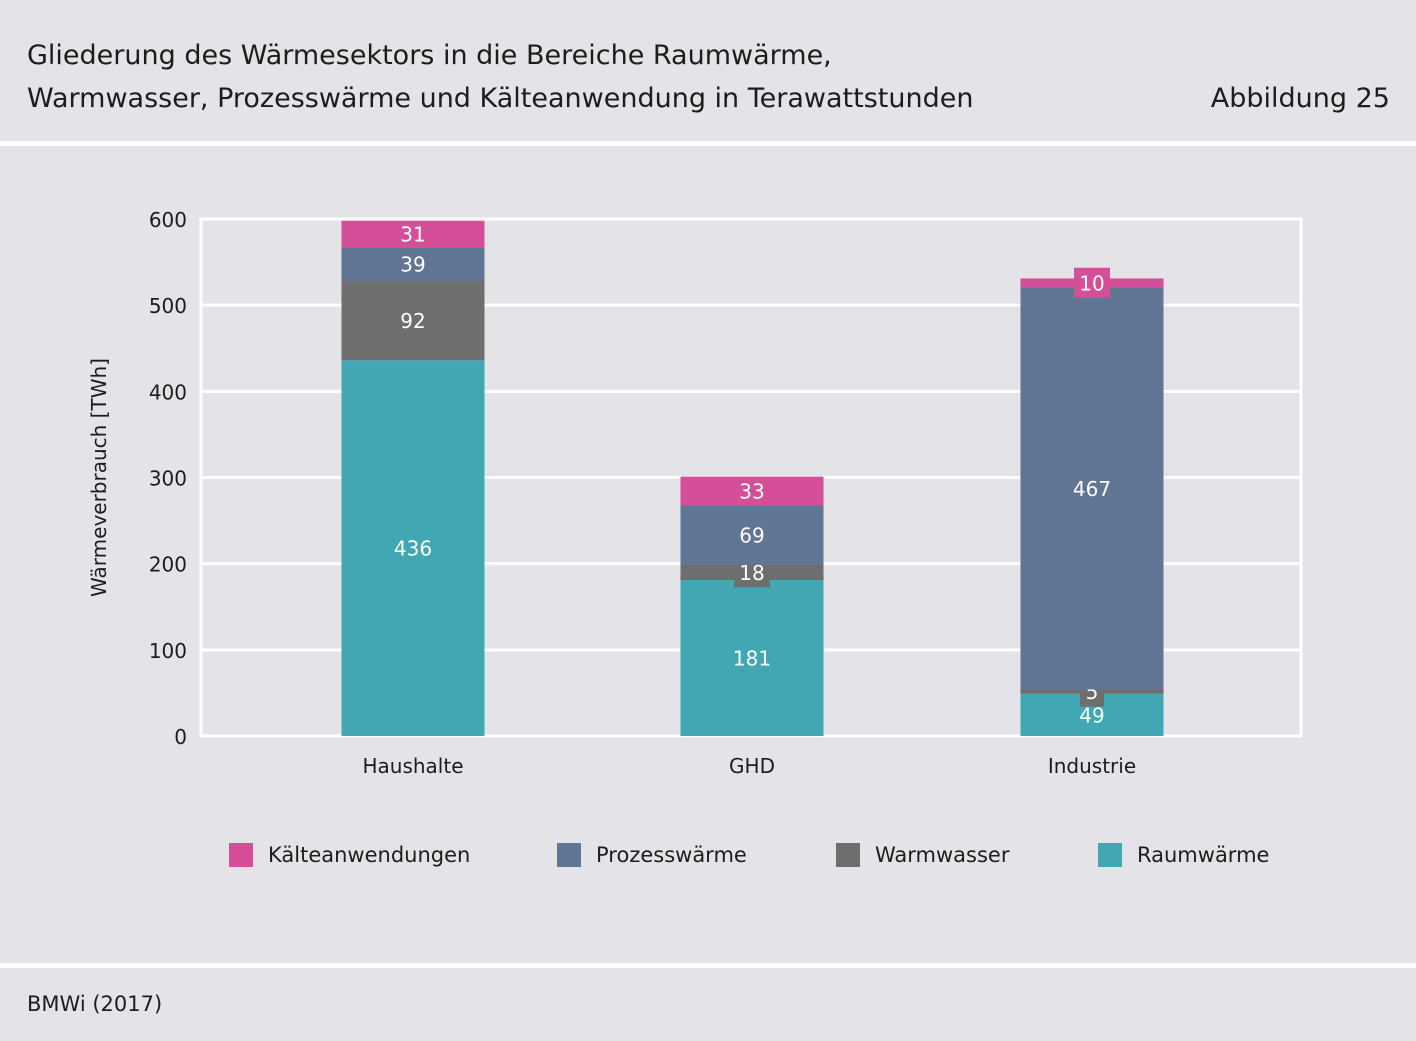  I want to click on header-divider, so click(708, 143).